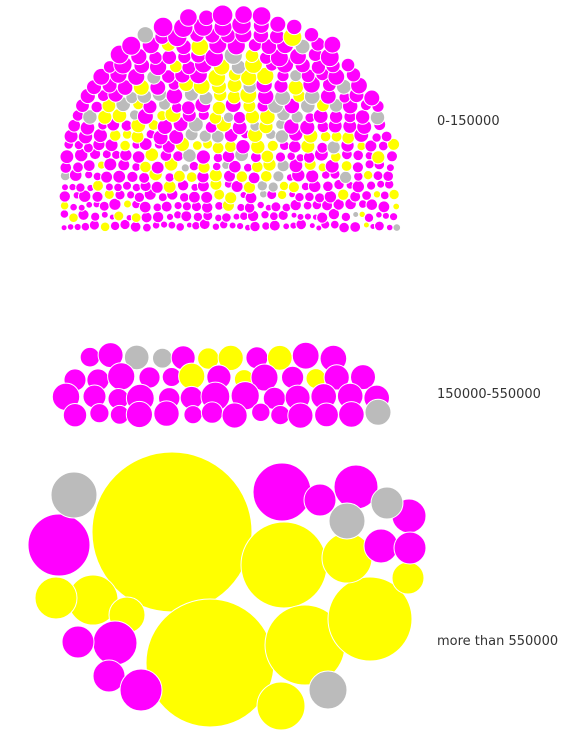 This screenshot has width=581, height=740. Describe the element at coordinates (468, 121) in the screenshot. I see `group-label-small: 0-150000` at that location.